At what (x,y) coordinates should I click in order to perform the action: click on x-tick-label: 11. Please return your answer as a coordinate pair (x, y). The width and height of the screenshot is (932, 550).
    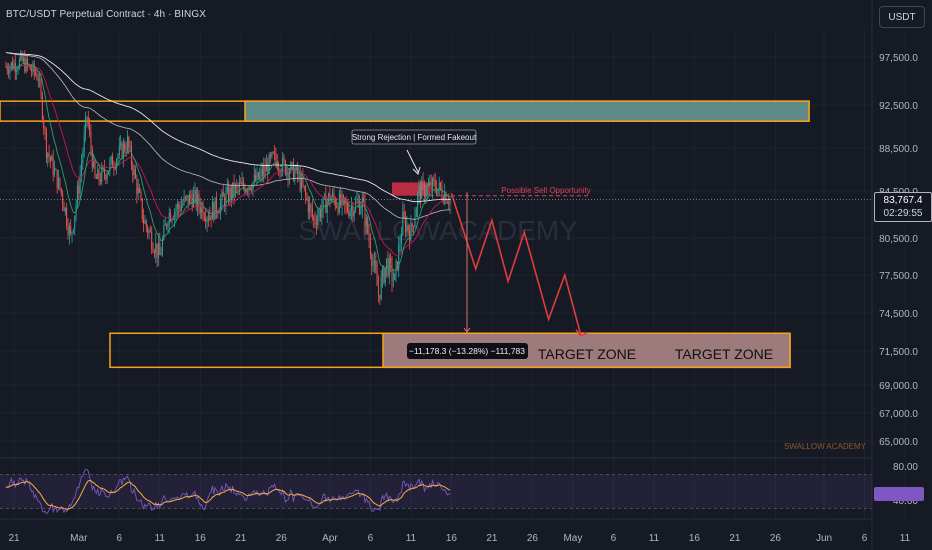
    Looking at the image, I should click on (905, 538).